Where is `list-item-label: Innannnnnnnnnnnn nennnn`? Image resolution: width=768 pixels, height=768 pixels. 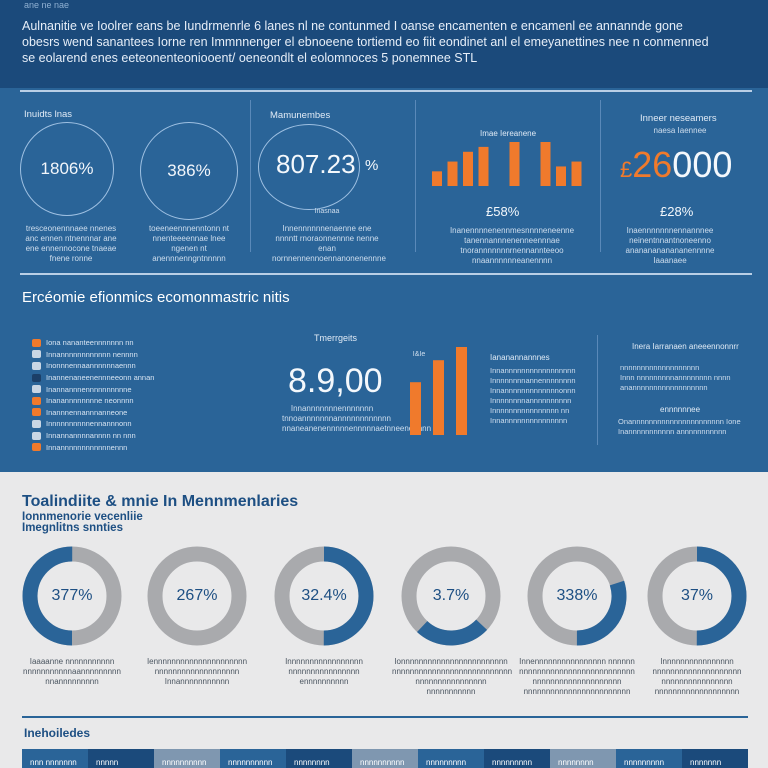 list-item-label: Innannnnnnnnnnnn nennnn is located at coordinates (92, 354).